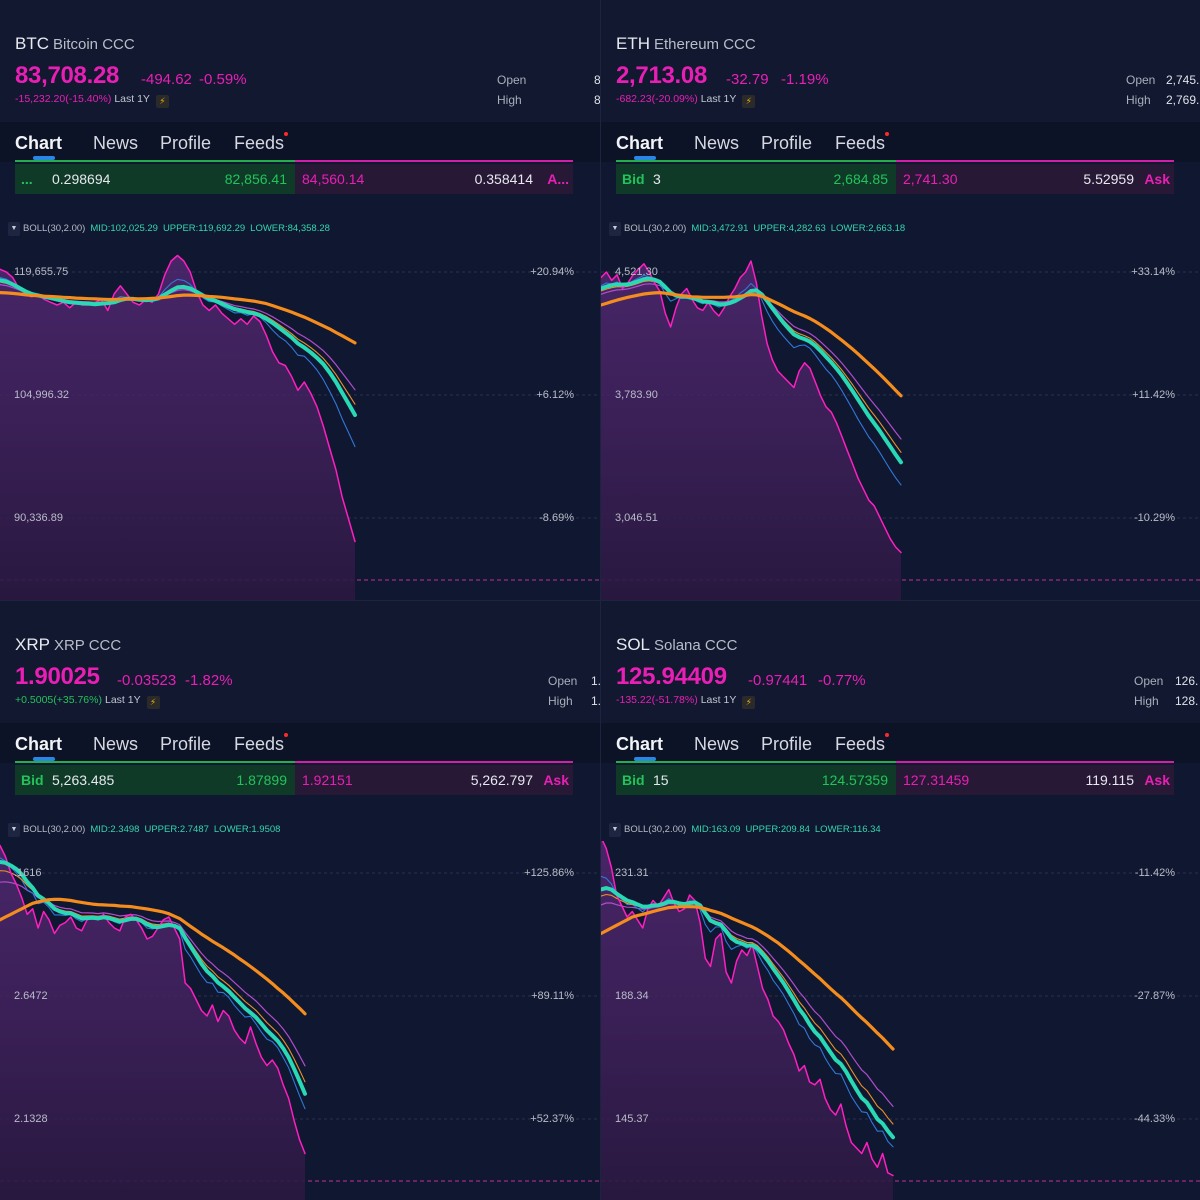 Image resolution: width=1200 pixels, height=1200 pixels. Describe the element at coordinates (503, 179) in the screenshot. I see `ask-size: 0.358414` at that location.